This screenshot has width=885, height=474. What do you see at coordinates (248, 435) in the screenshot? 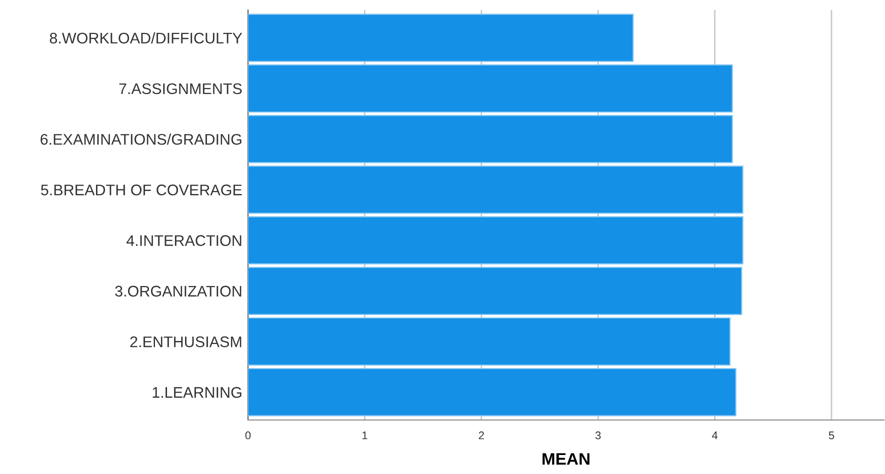
I see `x-tick-label: 0` at bounding box center [248, 435].